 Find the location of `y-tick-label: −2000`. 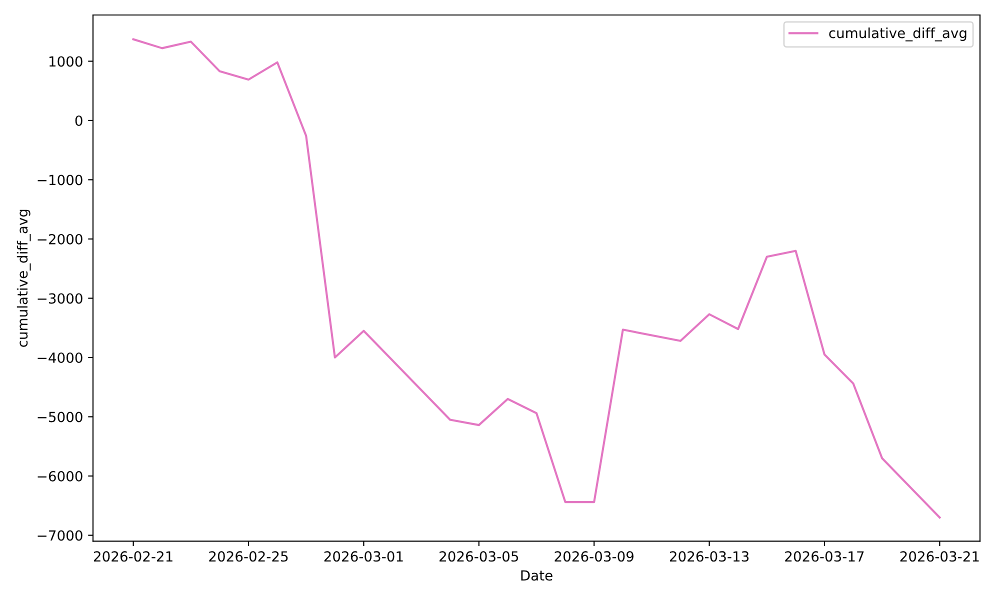

y-tick-label: −2000 is located at coordinates (60, 239).